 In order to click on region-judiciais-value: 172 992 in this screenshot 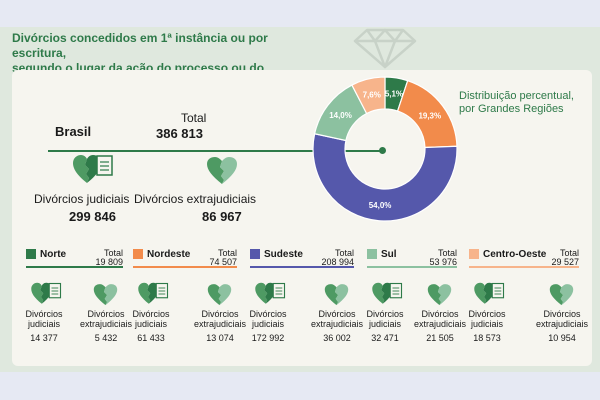, I will do `click(268, 338)`.